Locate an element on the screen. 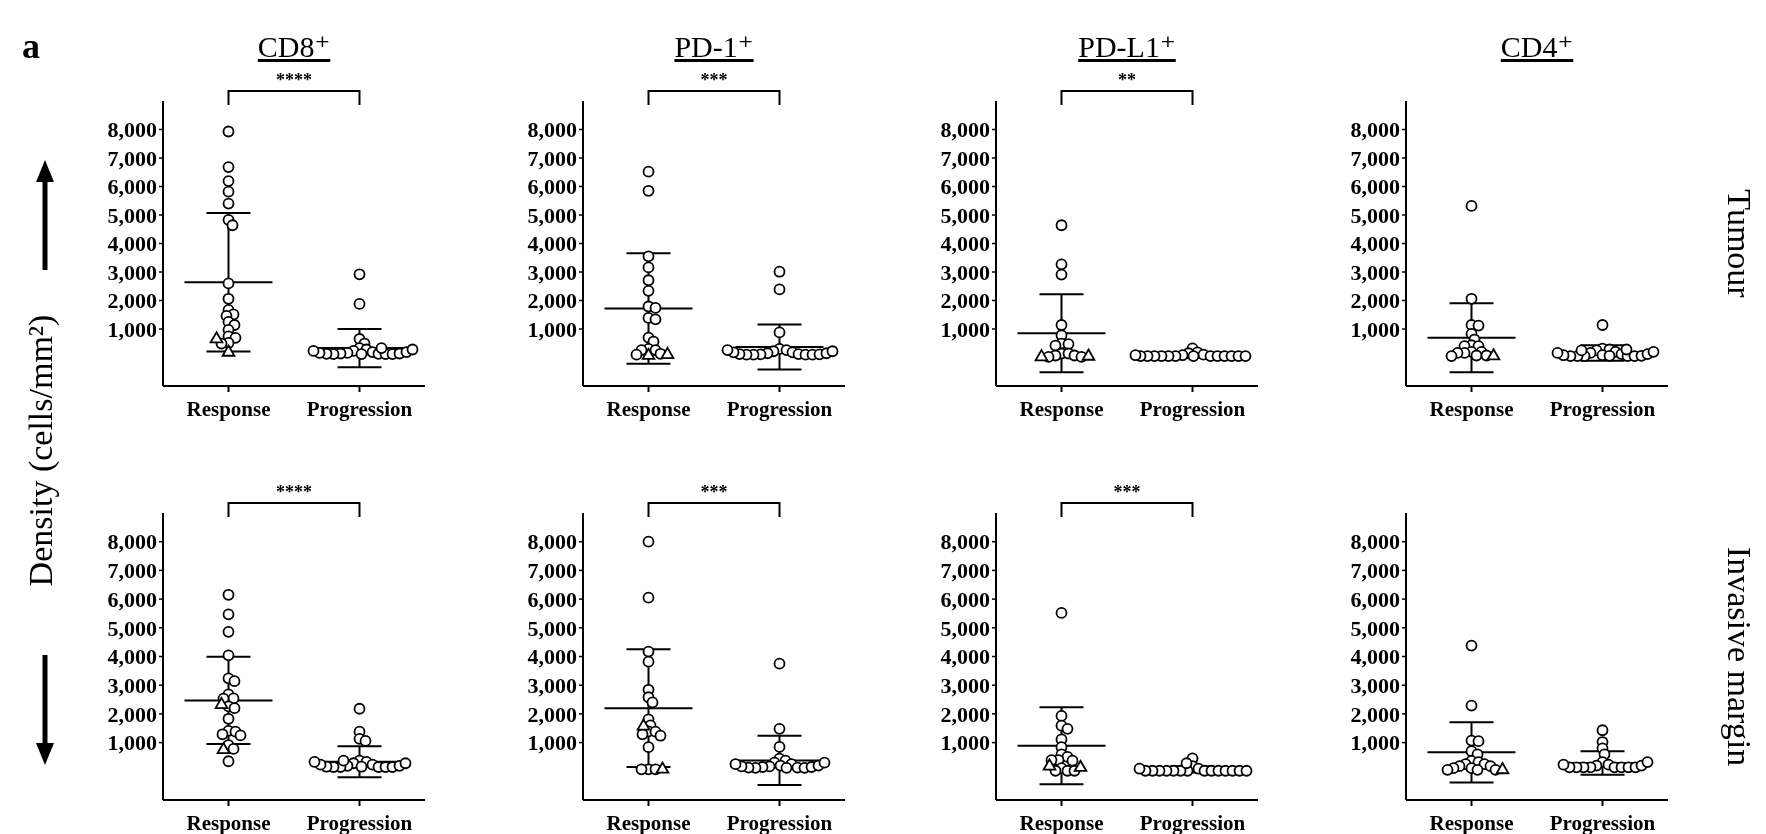  chart-title: CD4⁺ is located at coordinates (1537, 46).